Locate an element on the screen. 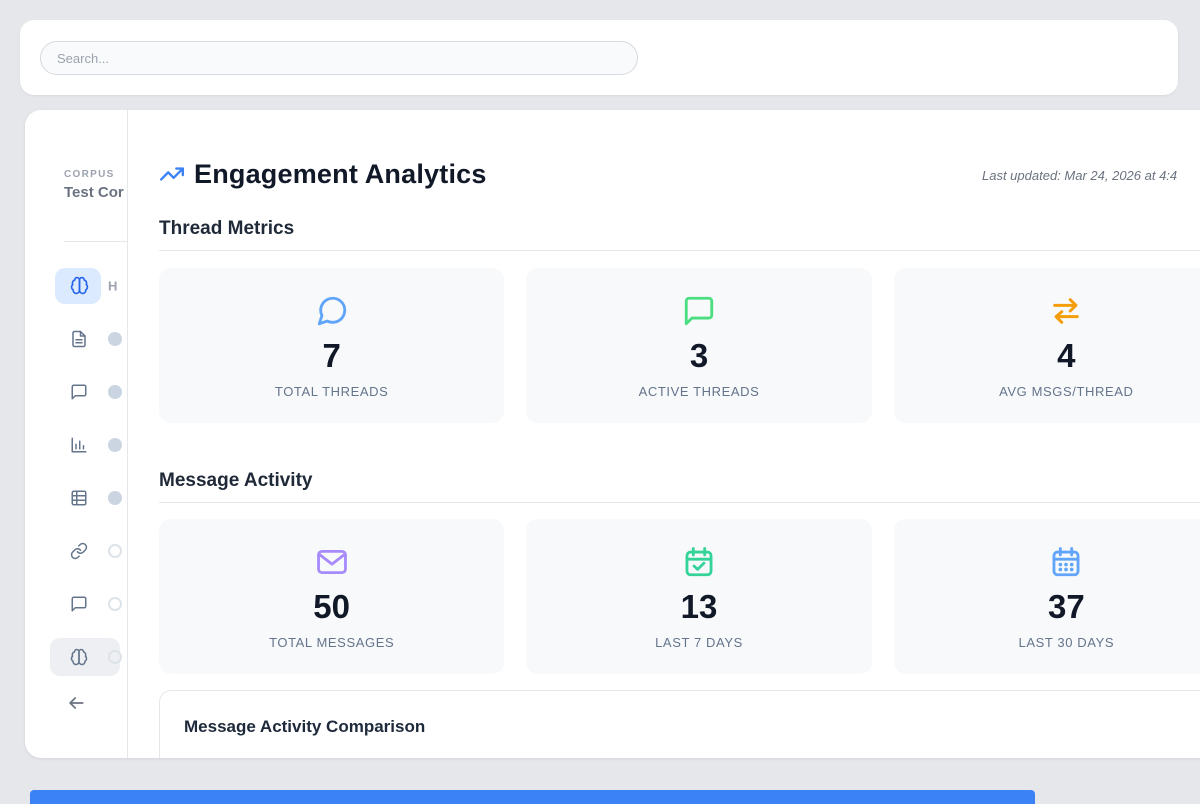  section-title-message-activity: Message Activity is located at coordinates (236, 480).